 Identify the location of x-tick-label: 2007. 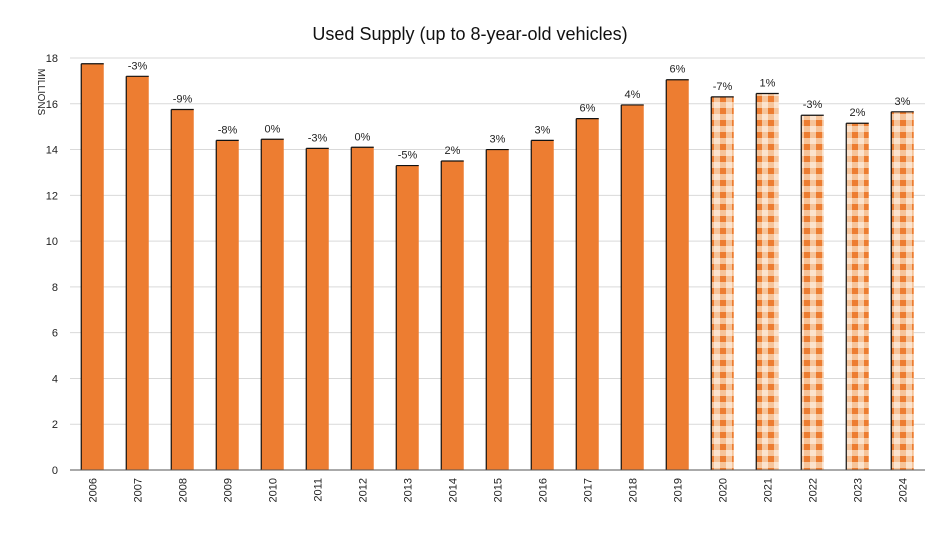
(139, 490).